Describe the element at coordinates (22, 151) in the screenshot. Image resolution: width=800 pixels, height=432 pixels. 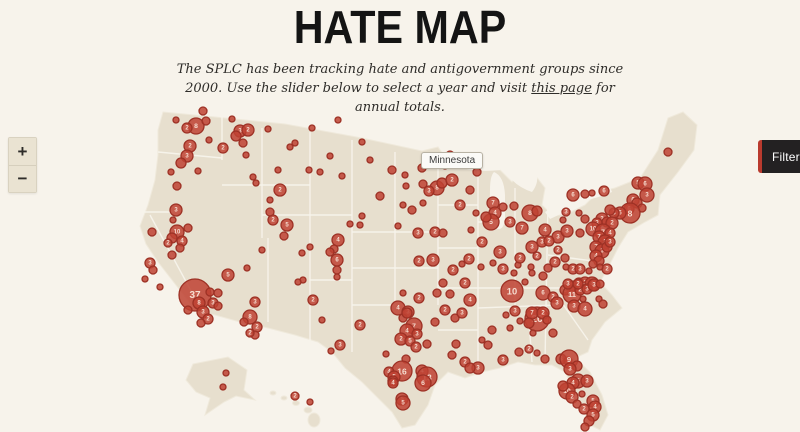
I see `zoom-in-button: +` at that location.